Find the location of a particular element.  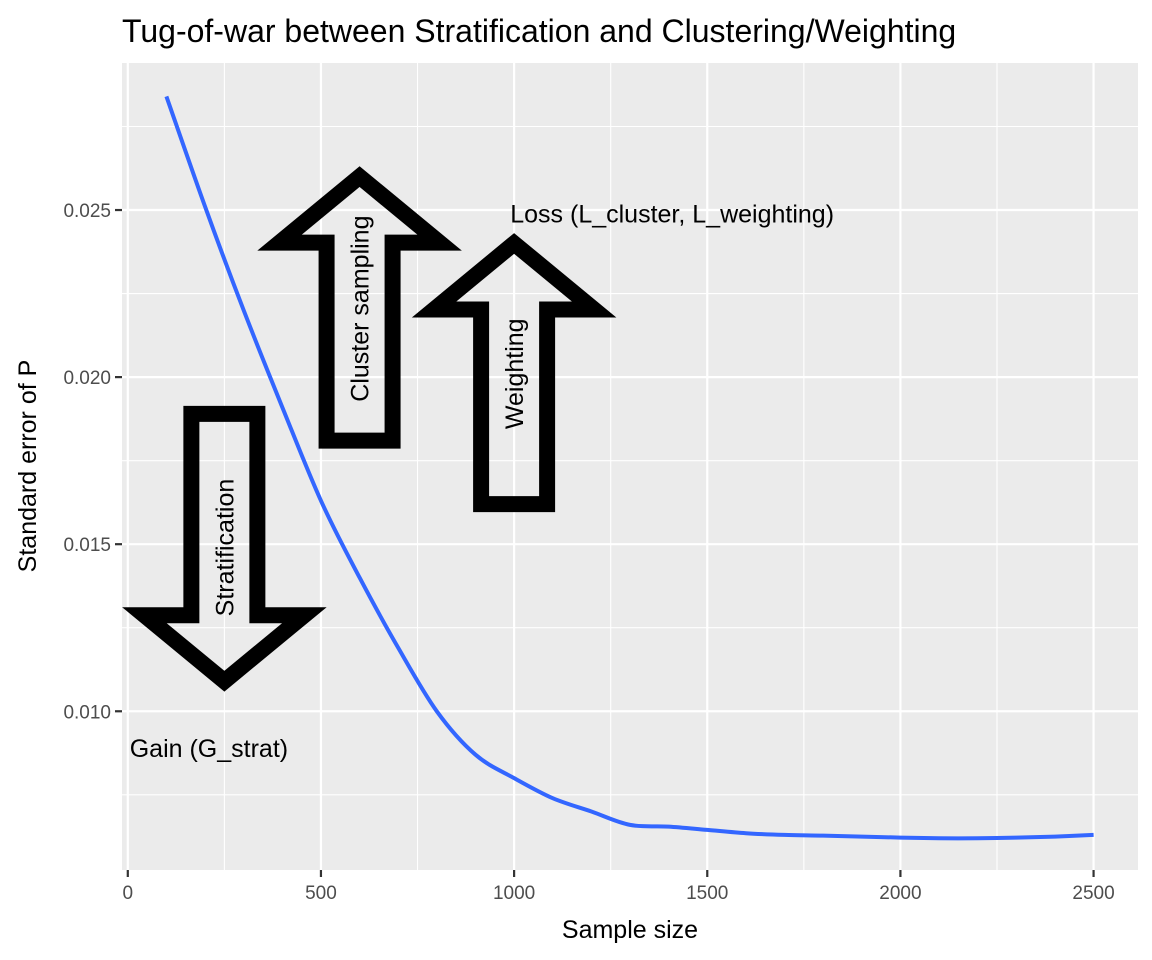

arrow-label-cluster-sampling: Cluster sampling is located at coordinates (361, 309).